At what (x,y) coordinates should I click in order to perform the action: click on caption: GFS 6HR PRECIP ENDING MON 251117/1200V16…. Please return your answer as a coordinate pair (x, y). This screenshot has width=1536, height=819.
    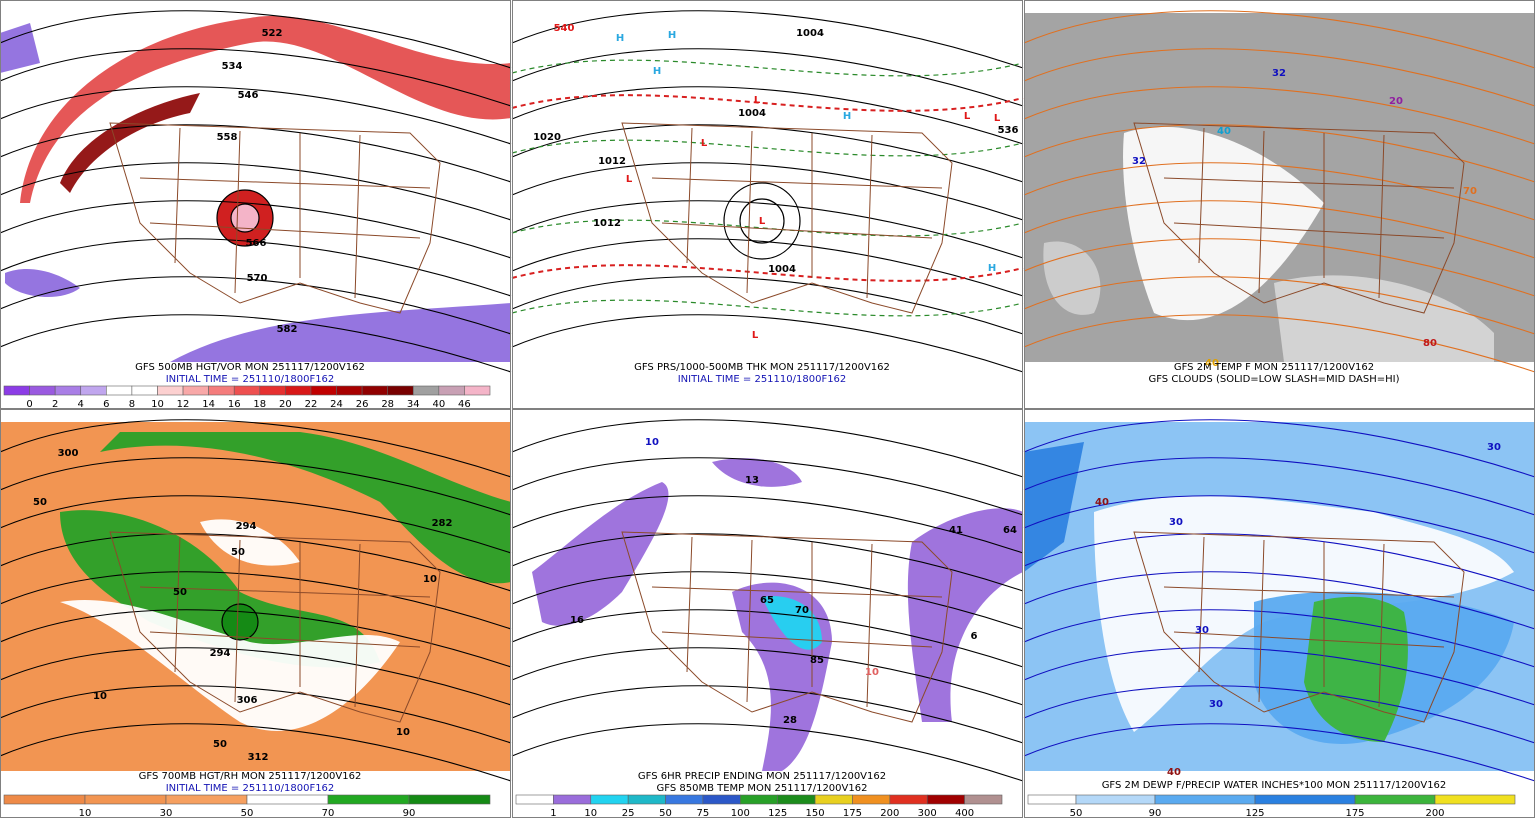
    Looking at the image, I should click on (762, 776).